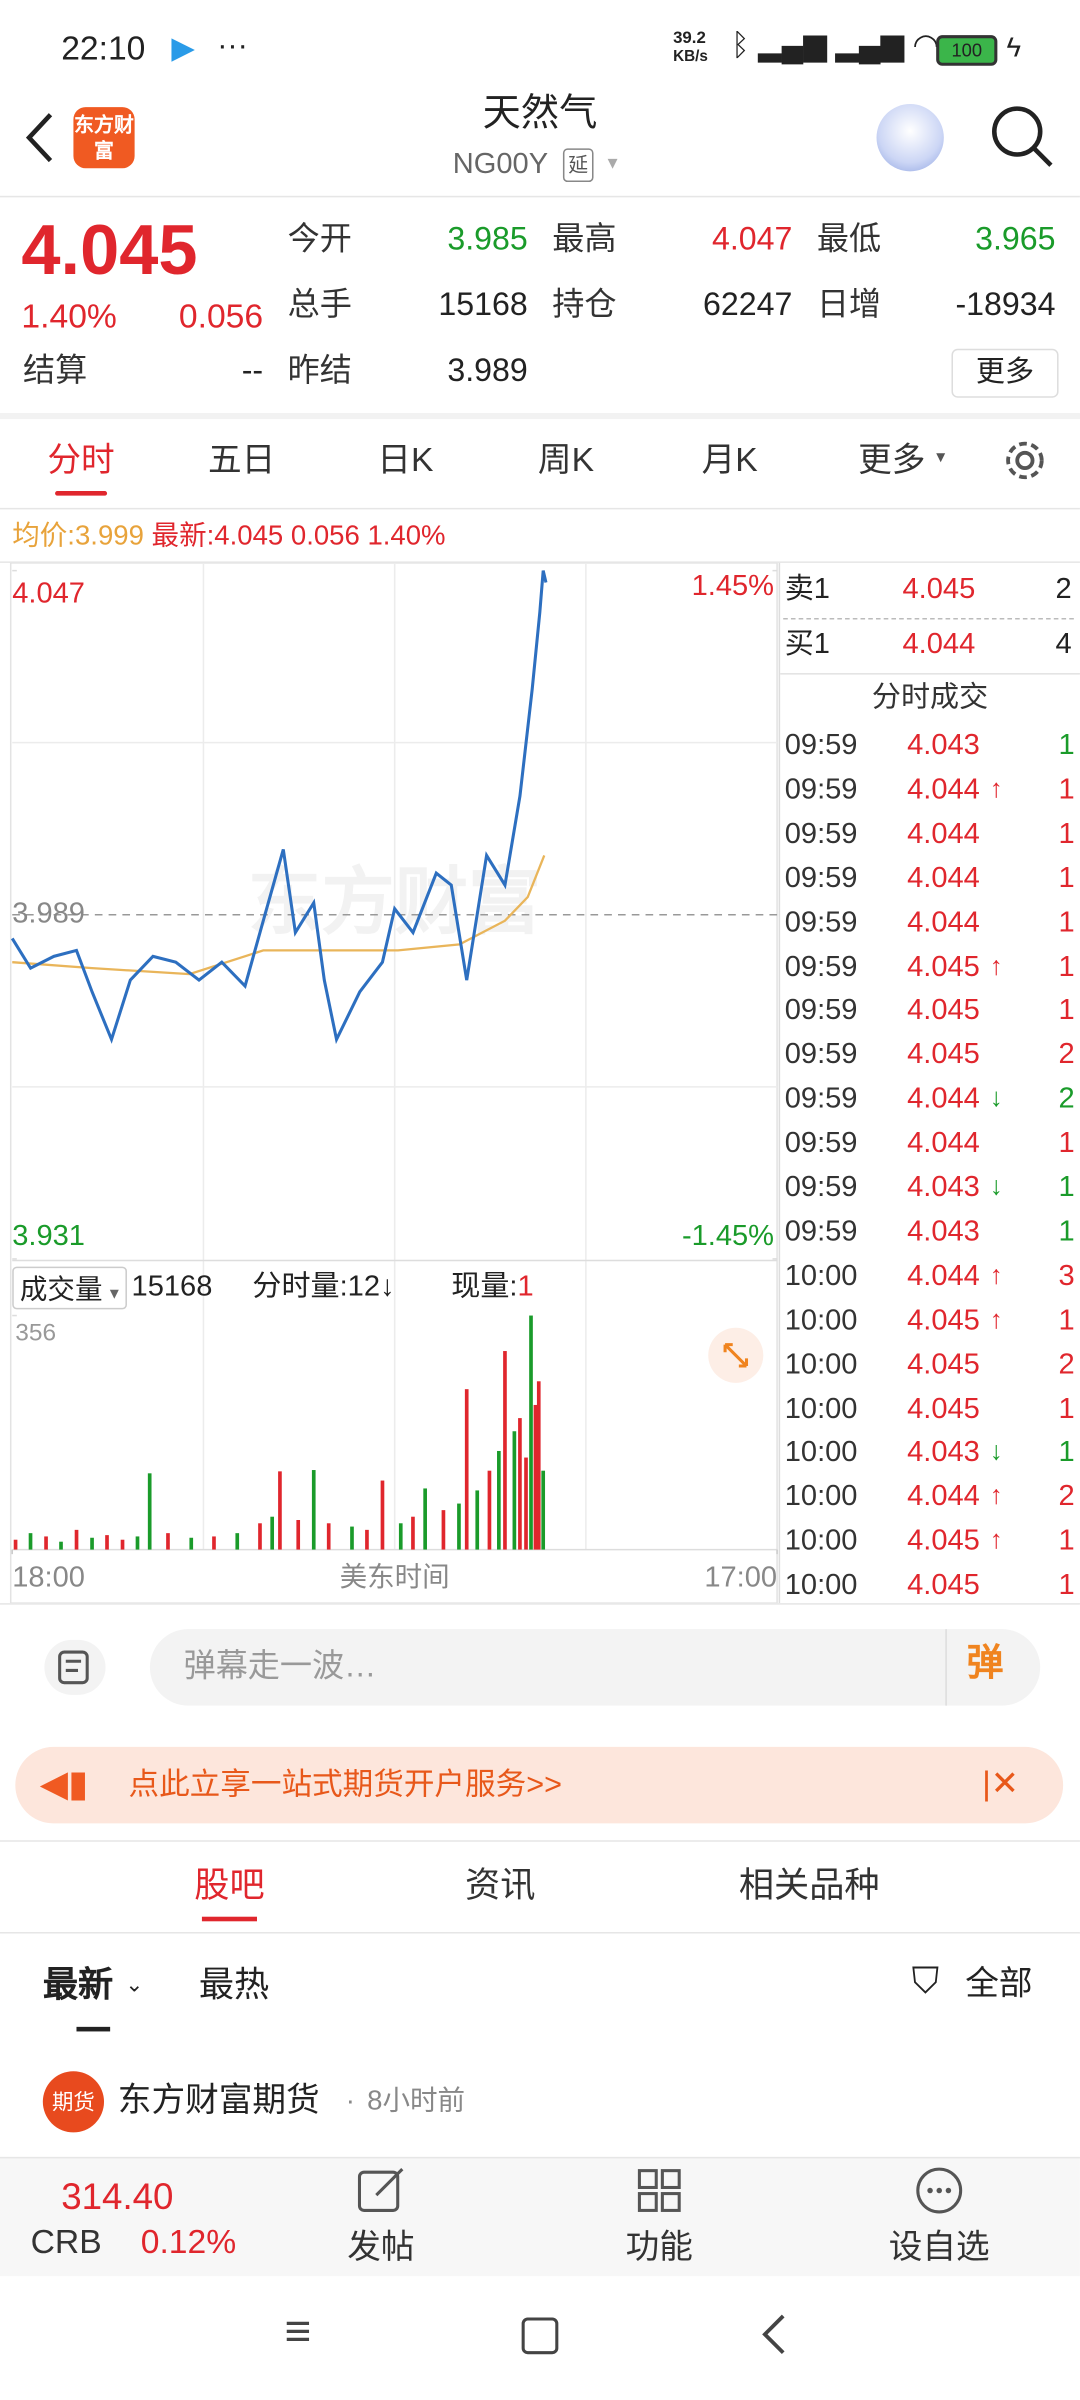 The image size is (1080, 2400). What do you see at coordinates (612, 163) in the screenshot?
I see `dropdown-icon: ▼` at bounding box center [612, 163].